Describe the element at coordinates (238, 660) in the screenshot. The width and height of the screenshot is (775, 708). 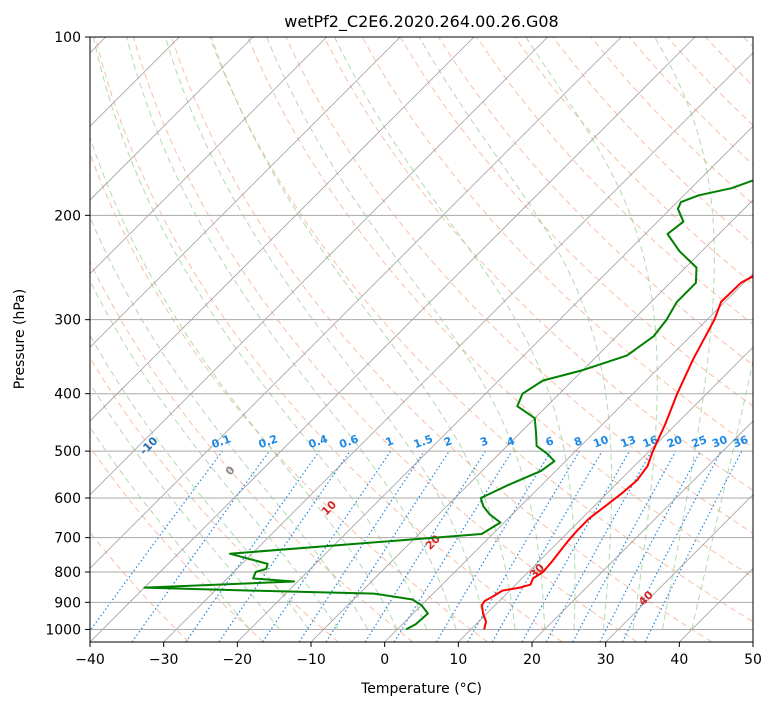
I see `x-tick-label: −20` at that location.